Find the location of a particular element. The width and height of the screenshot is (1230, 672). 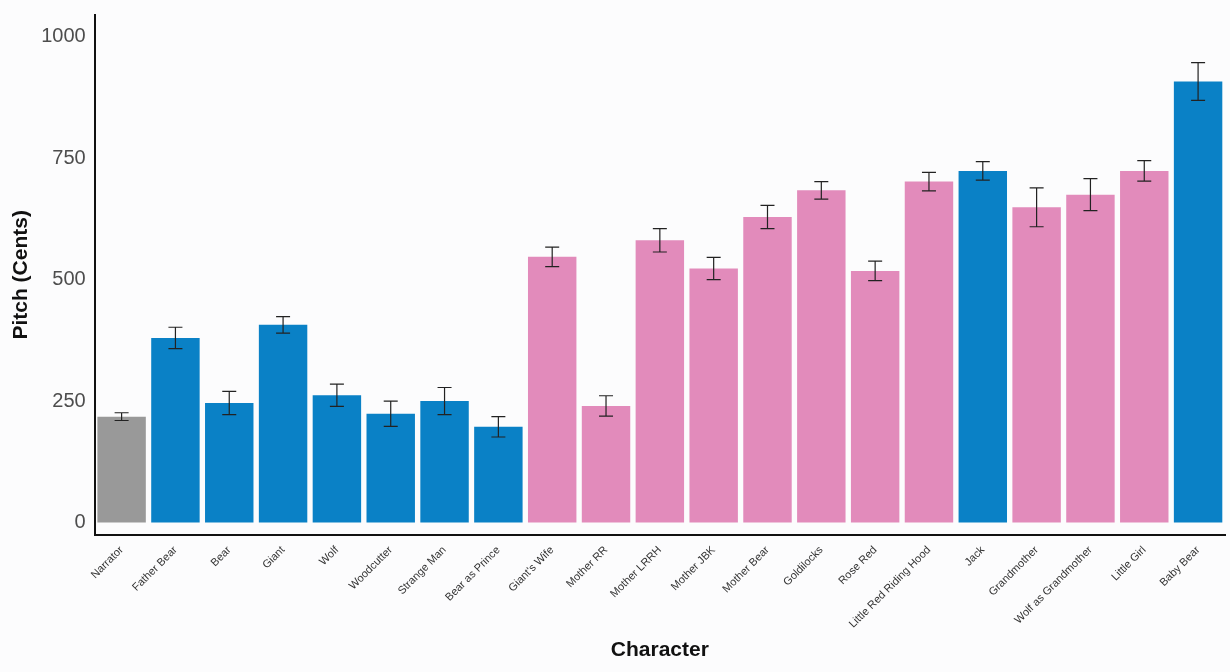

x-axis-title: Character is located at coordinates (659, 649).